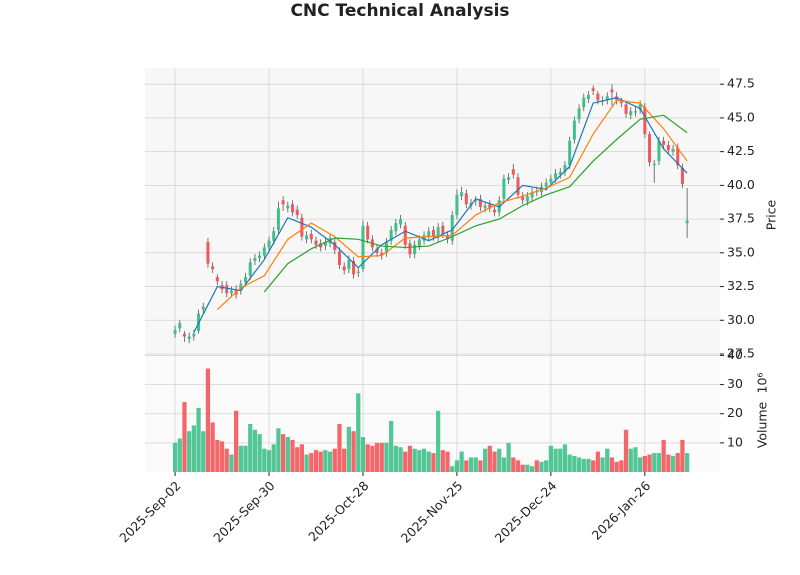  Describe the element at coordinates (735, 412) in the screenshot. I see `y2-tick-label: 20` at that location.